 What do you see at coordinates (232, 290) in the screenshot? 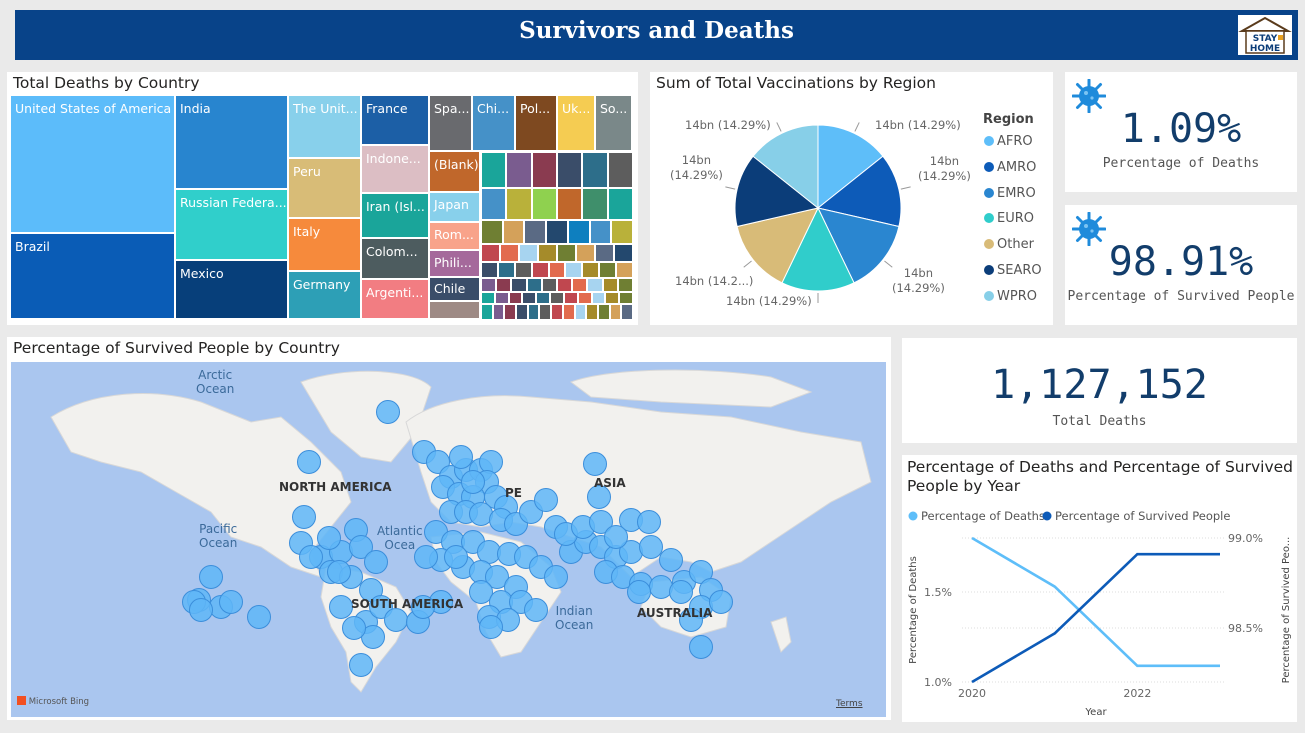
I see `treemap-tile-mexico: Mexico` at bounding box center [232, 290].